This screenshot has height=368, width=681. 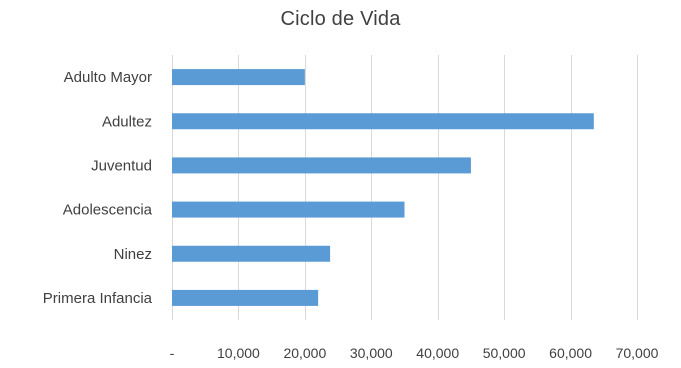 I want to click on category-label: Adulto Mayor, so click(x=108, y=77).